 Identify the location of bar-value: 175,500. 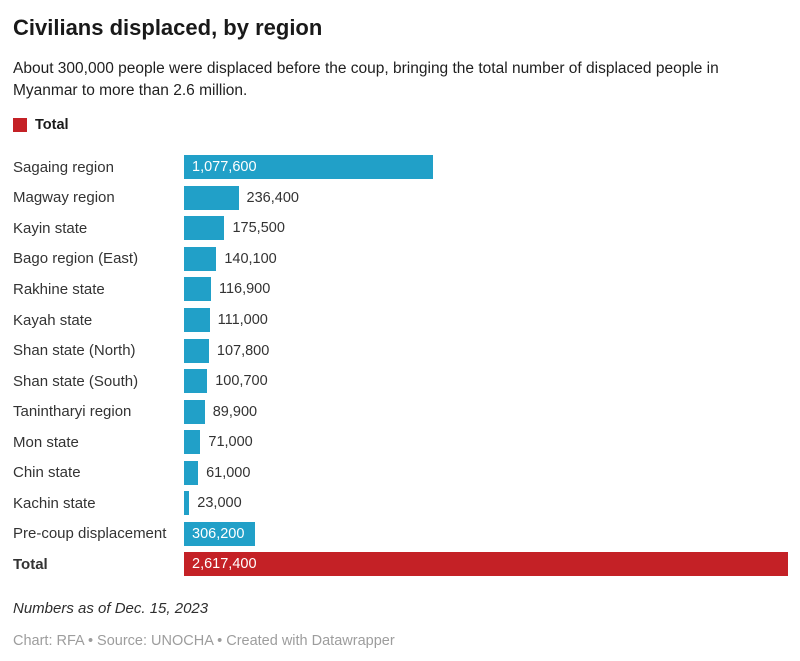
(258, 228).